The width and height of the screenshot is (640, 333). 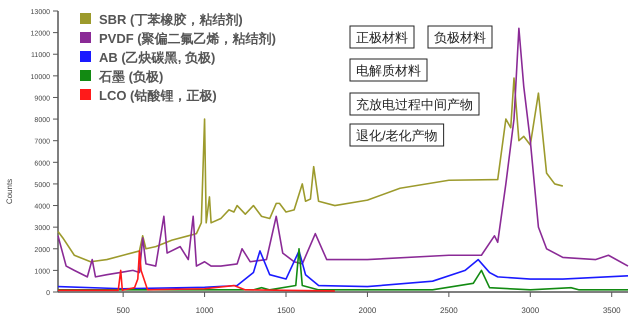 What do you see at coordinates (205, 310) in the screenshot?
I see `x-tick-label: 1000` at bounding box center [205, 310].